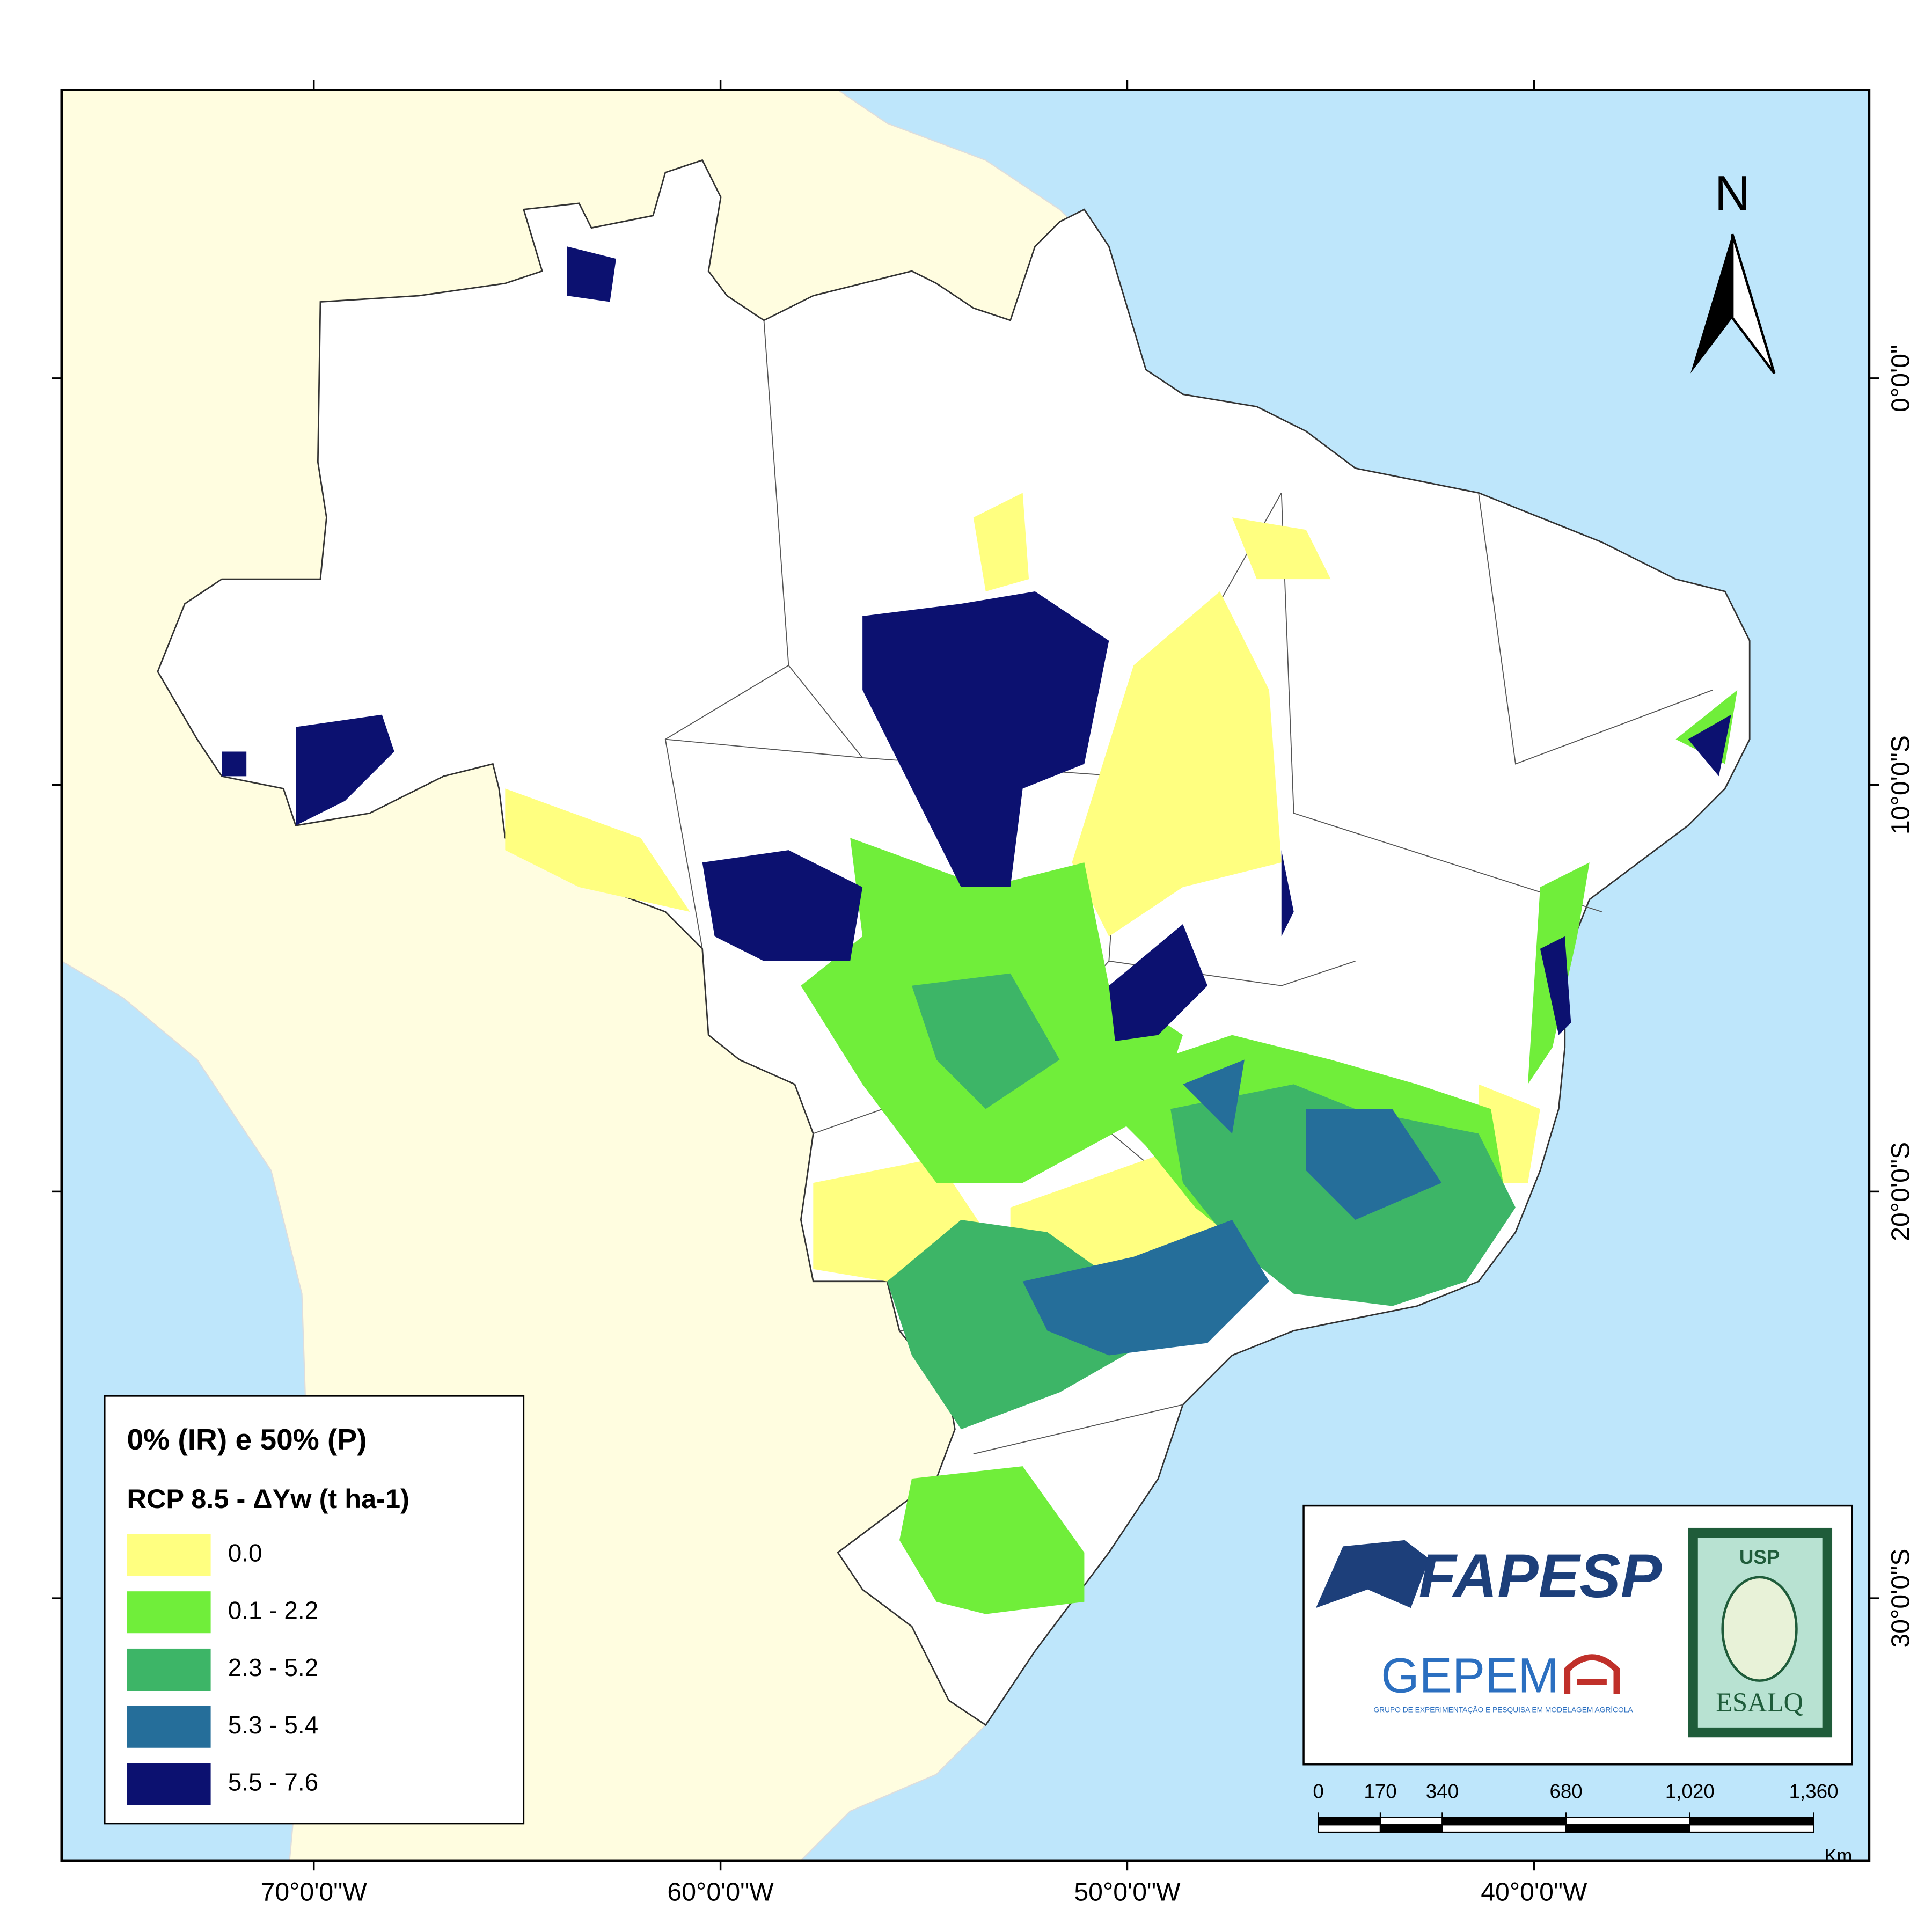 The width and height of the screenshot is (1932, 1932). What do you see at coordinates (222, 1669) in the screenshot?
I see `legend-items: 0.0 0.1 - 2.2 2.3 - 5.2 5.3 - 5.4 5.5 - 7.6` at bounding box center [222, 1669].